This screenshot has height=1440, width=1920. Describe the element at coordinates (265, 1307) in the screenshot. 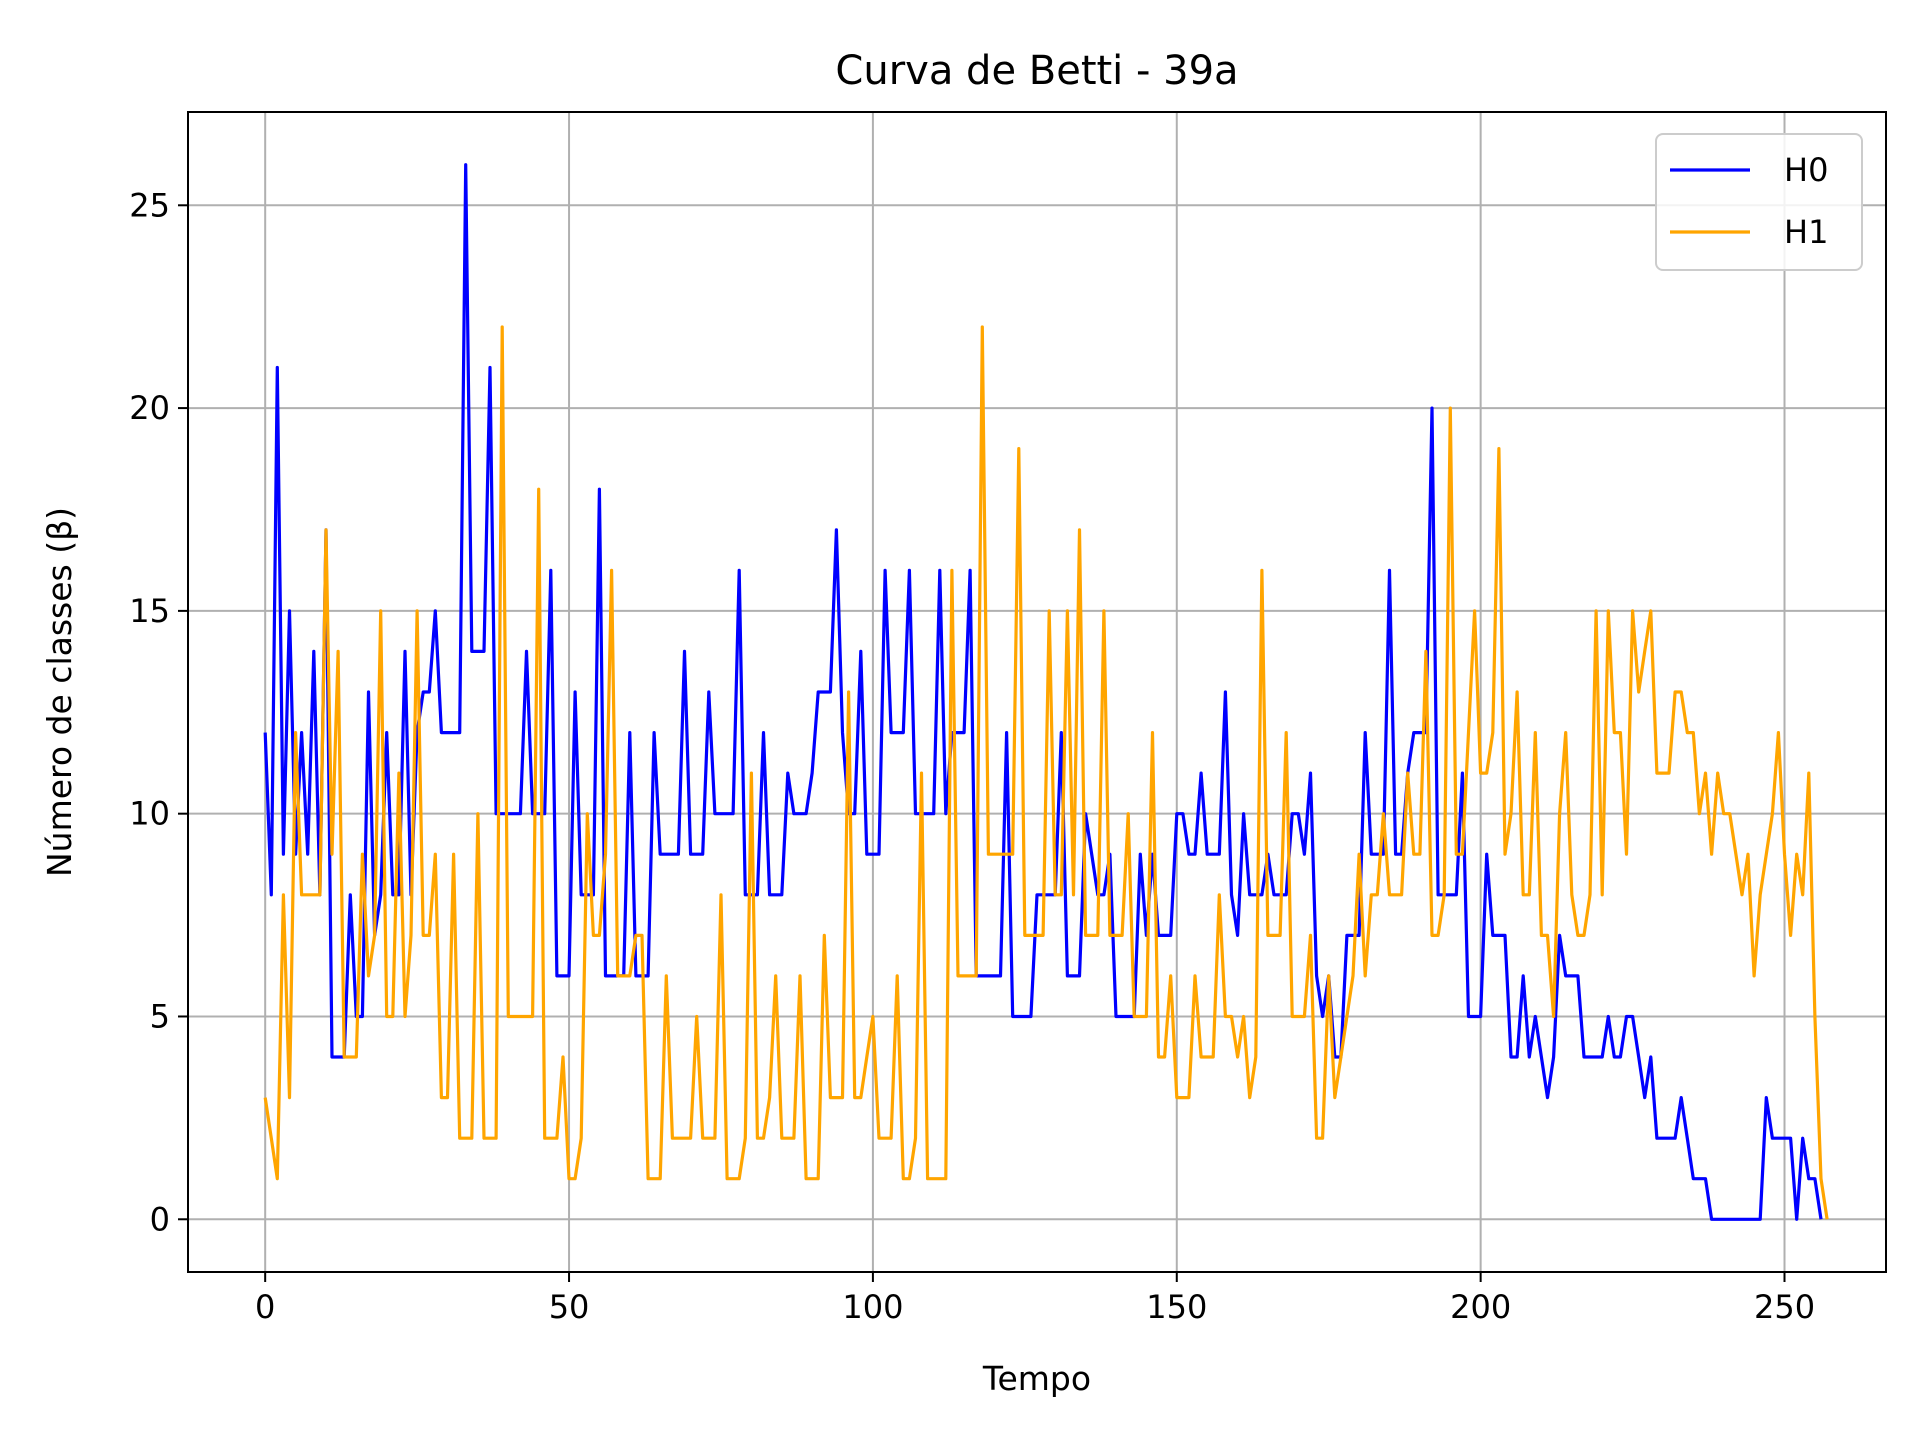

I see `x-tick-label: 0` at that location.